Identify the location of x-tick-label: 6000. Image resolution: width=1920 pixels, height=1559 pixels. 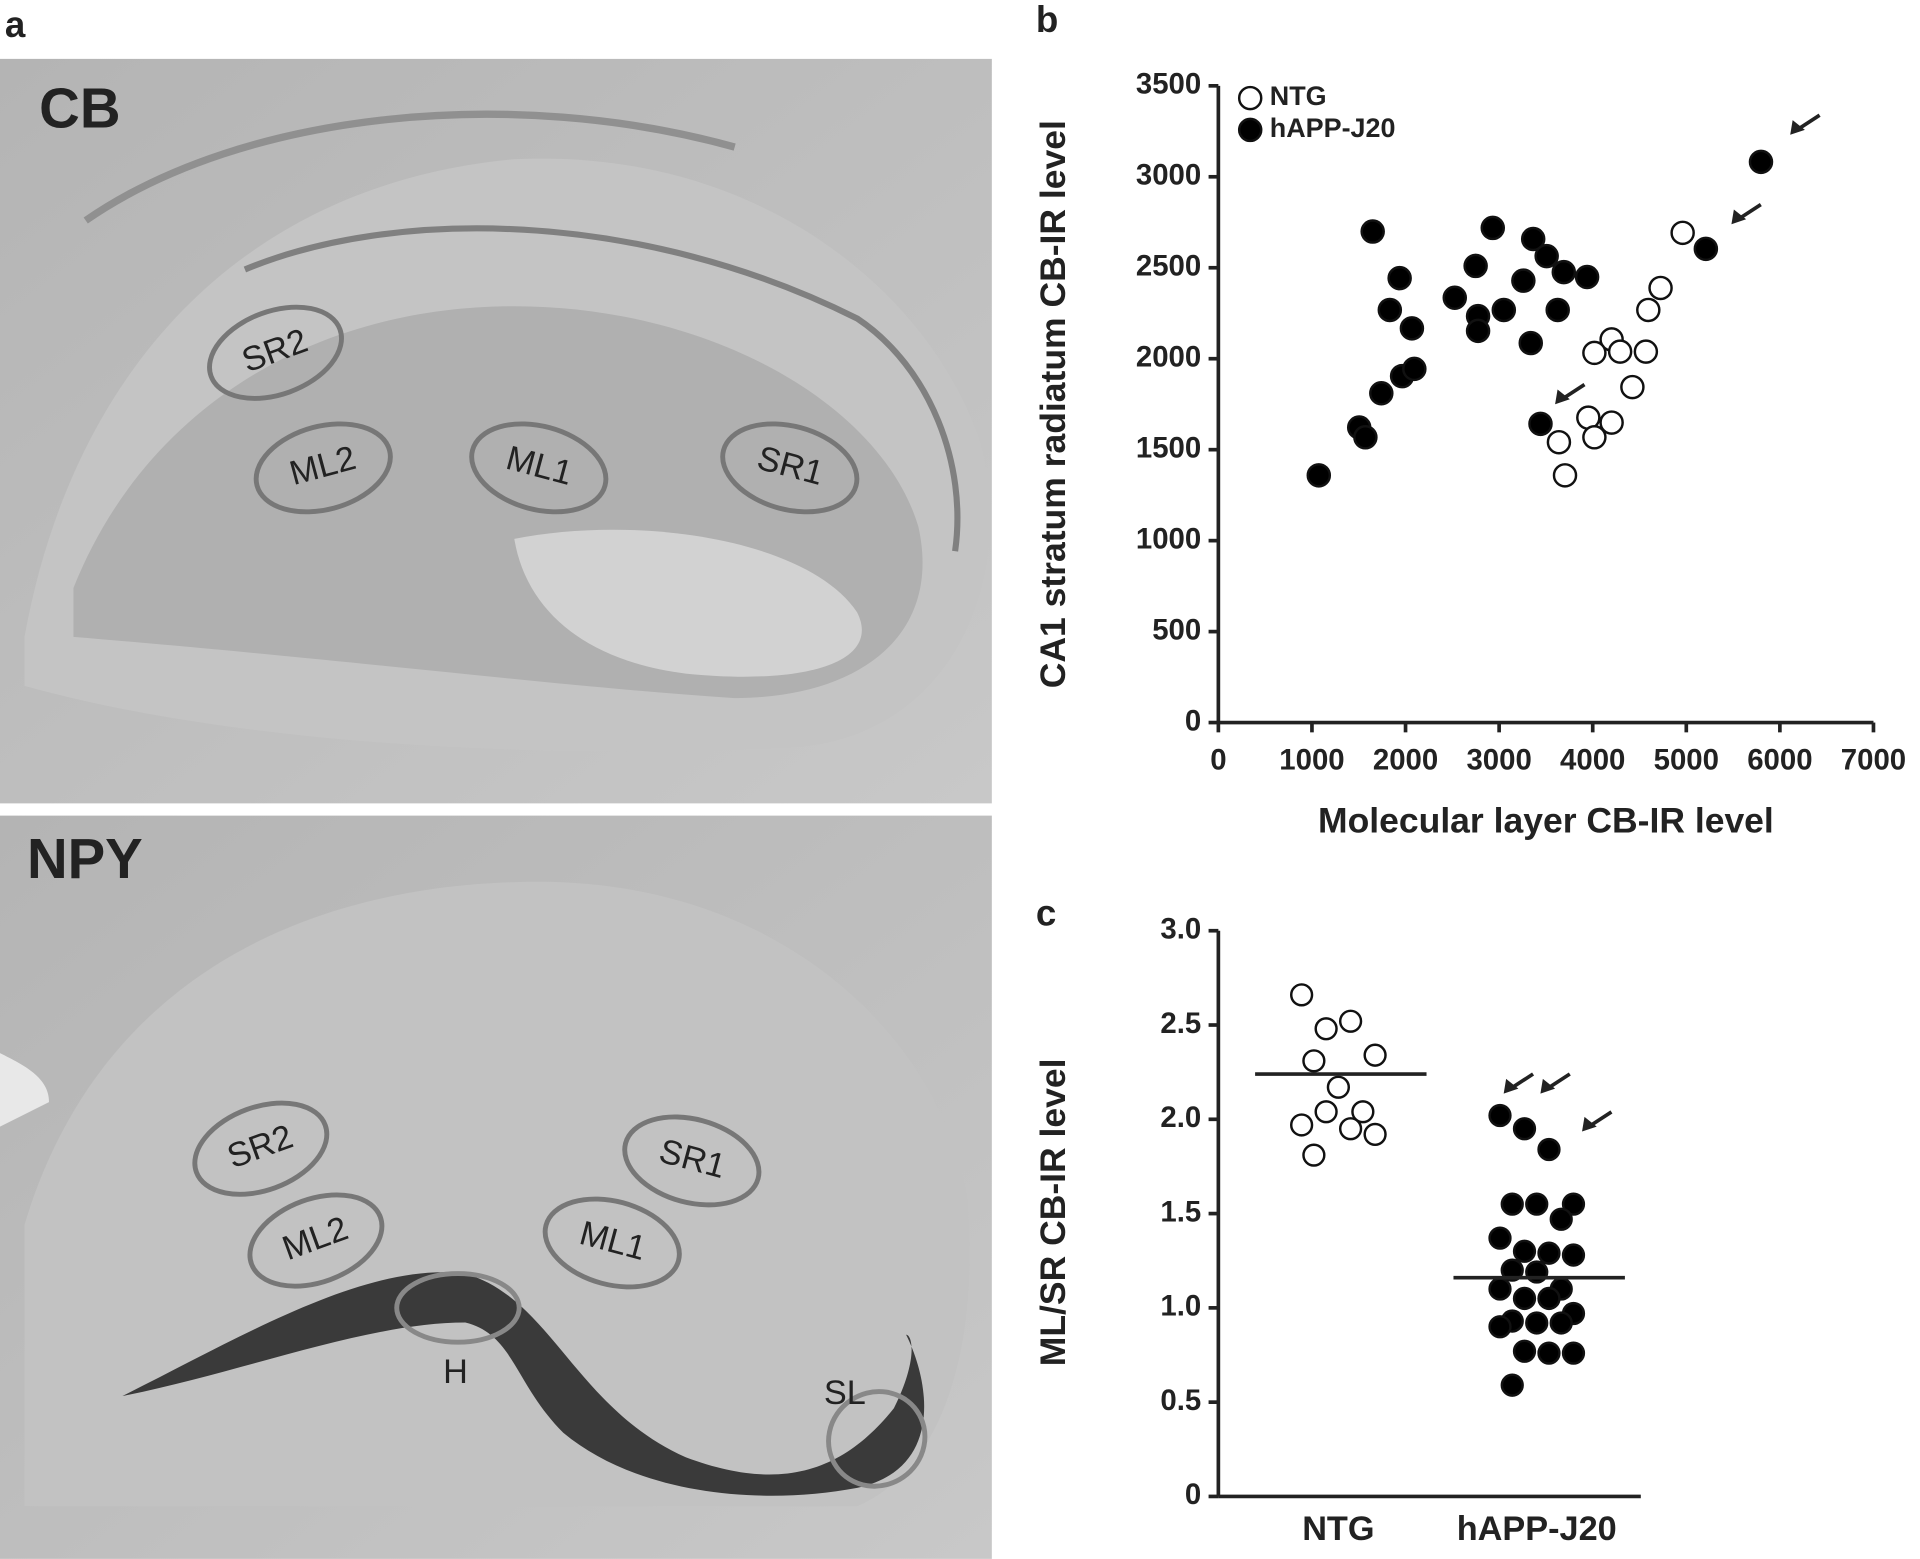
(1779, 760).